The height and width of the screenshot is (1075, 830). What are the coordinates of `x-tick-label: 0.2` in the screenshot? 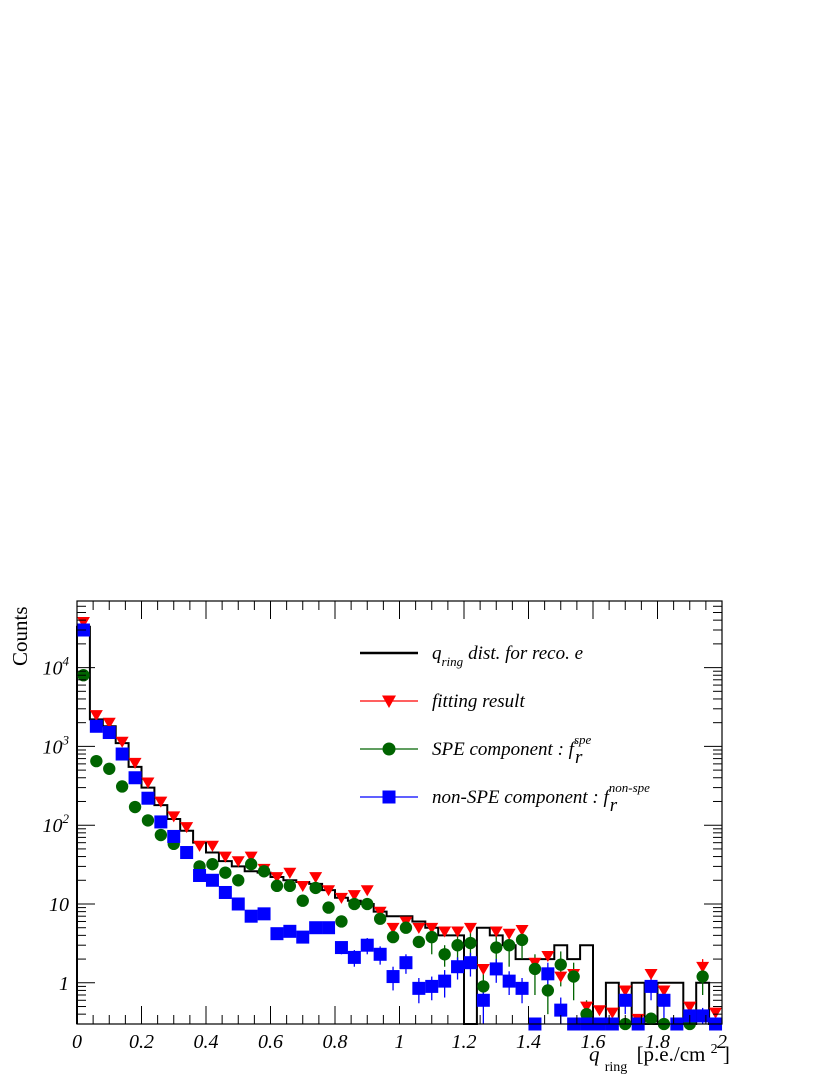 It's located at (141, 1042).